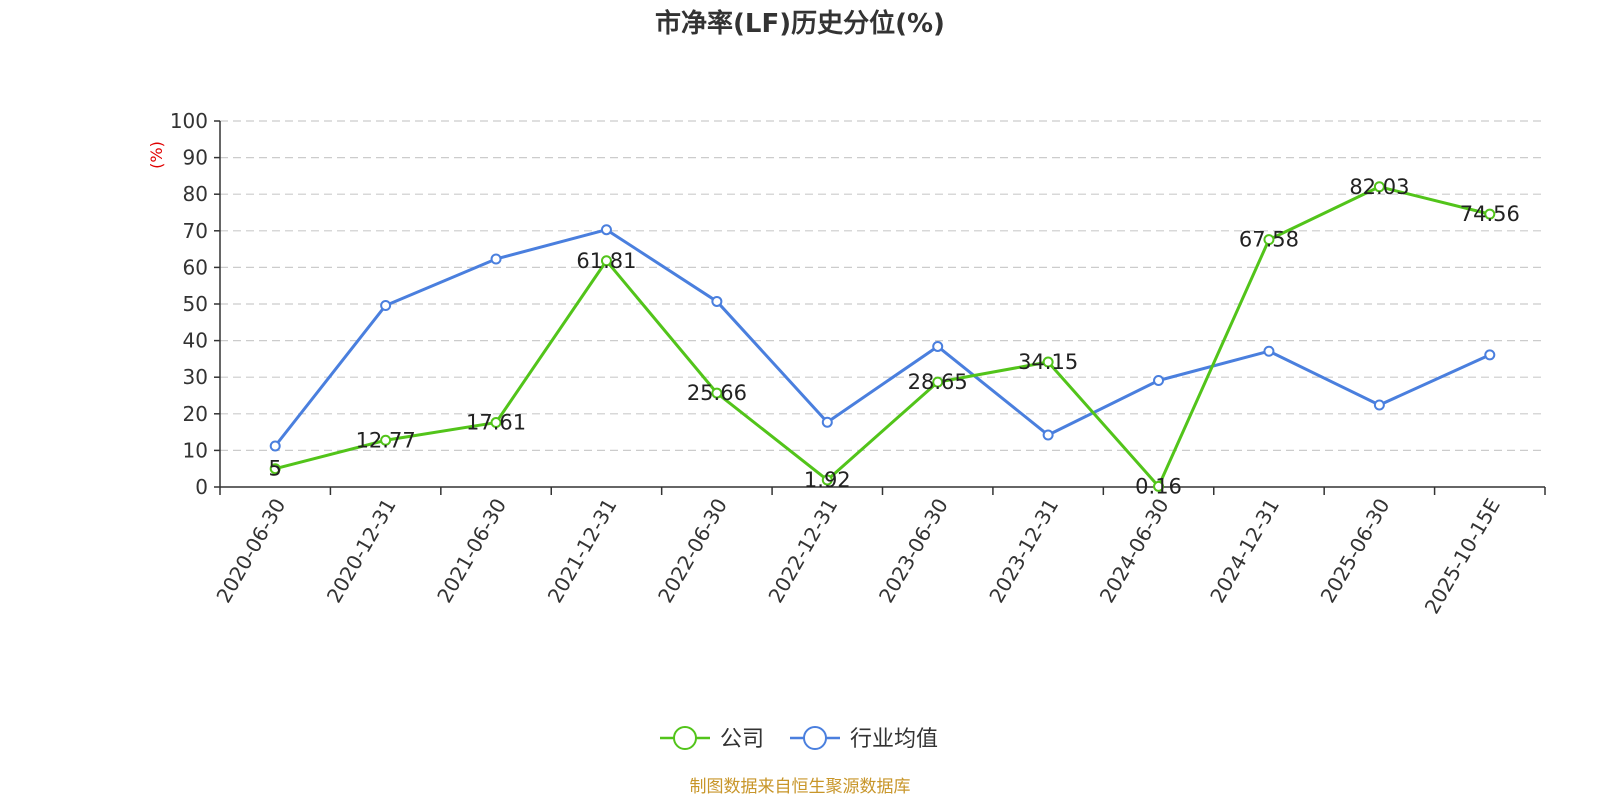 The image size is (1600, 800). Describe the element at coordinates (201, 487) in the screenshot. I see `y-tick-label: 0` at that location.